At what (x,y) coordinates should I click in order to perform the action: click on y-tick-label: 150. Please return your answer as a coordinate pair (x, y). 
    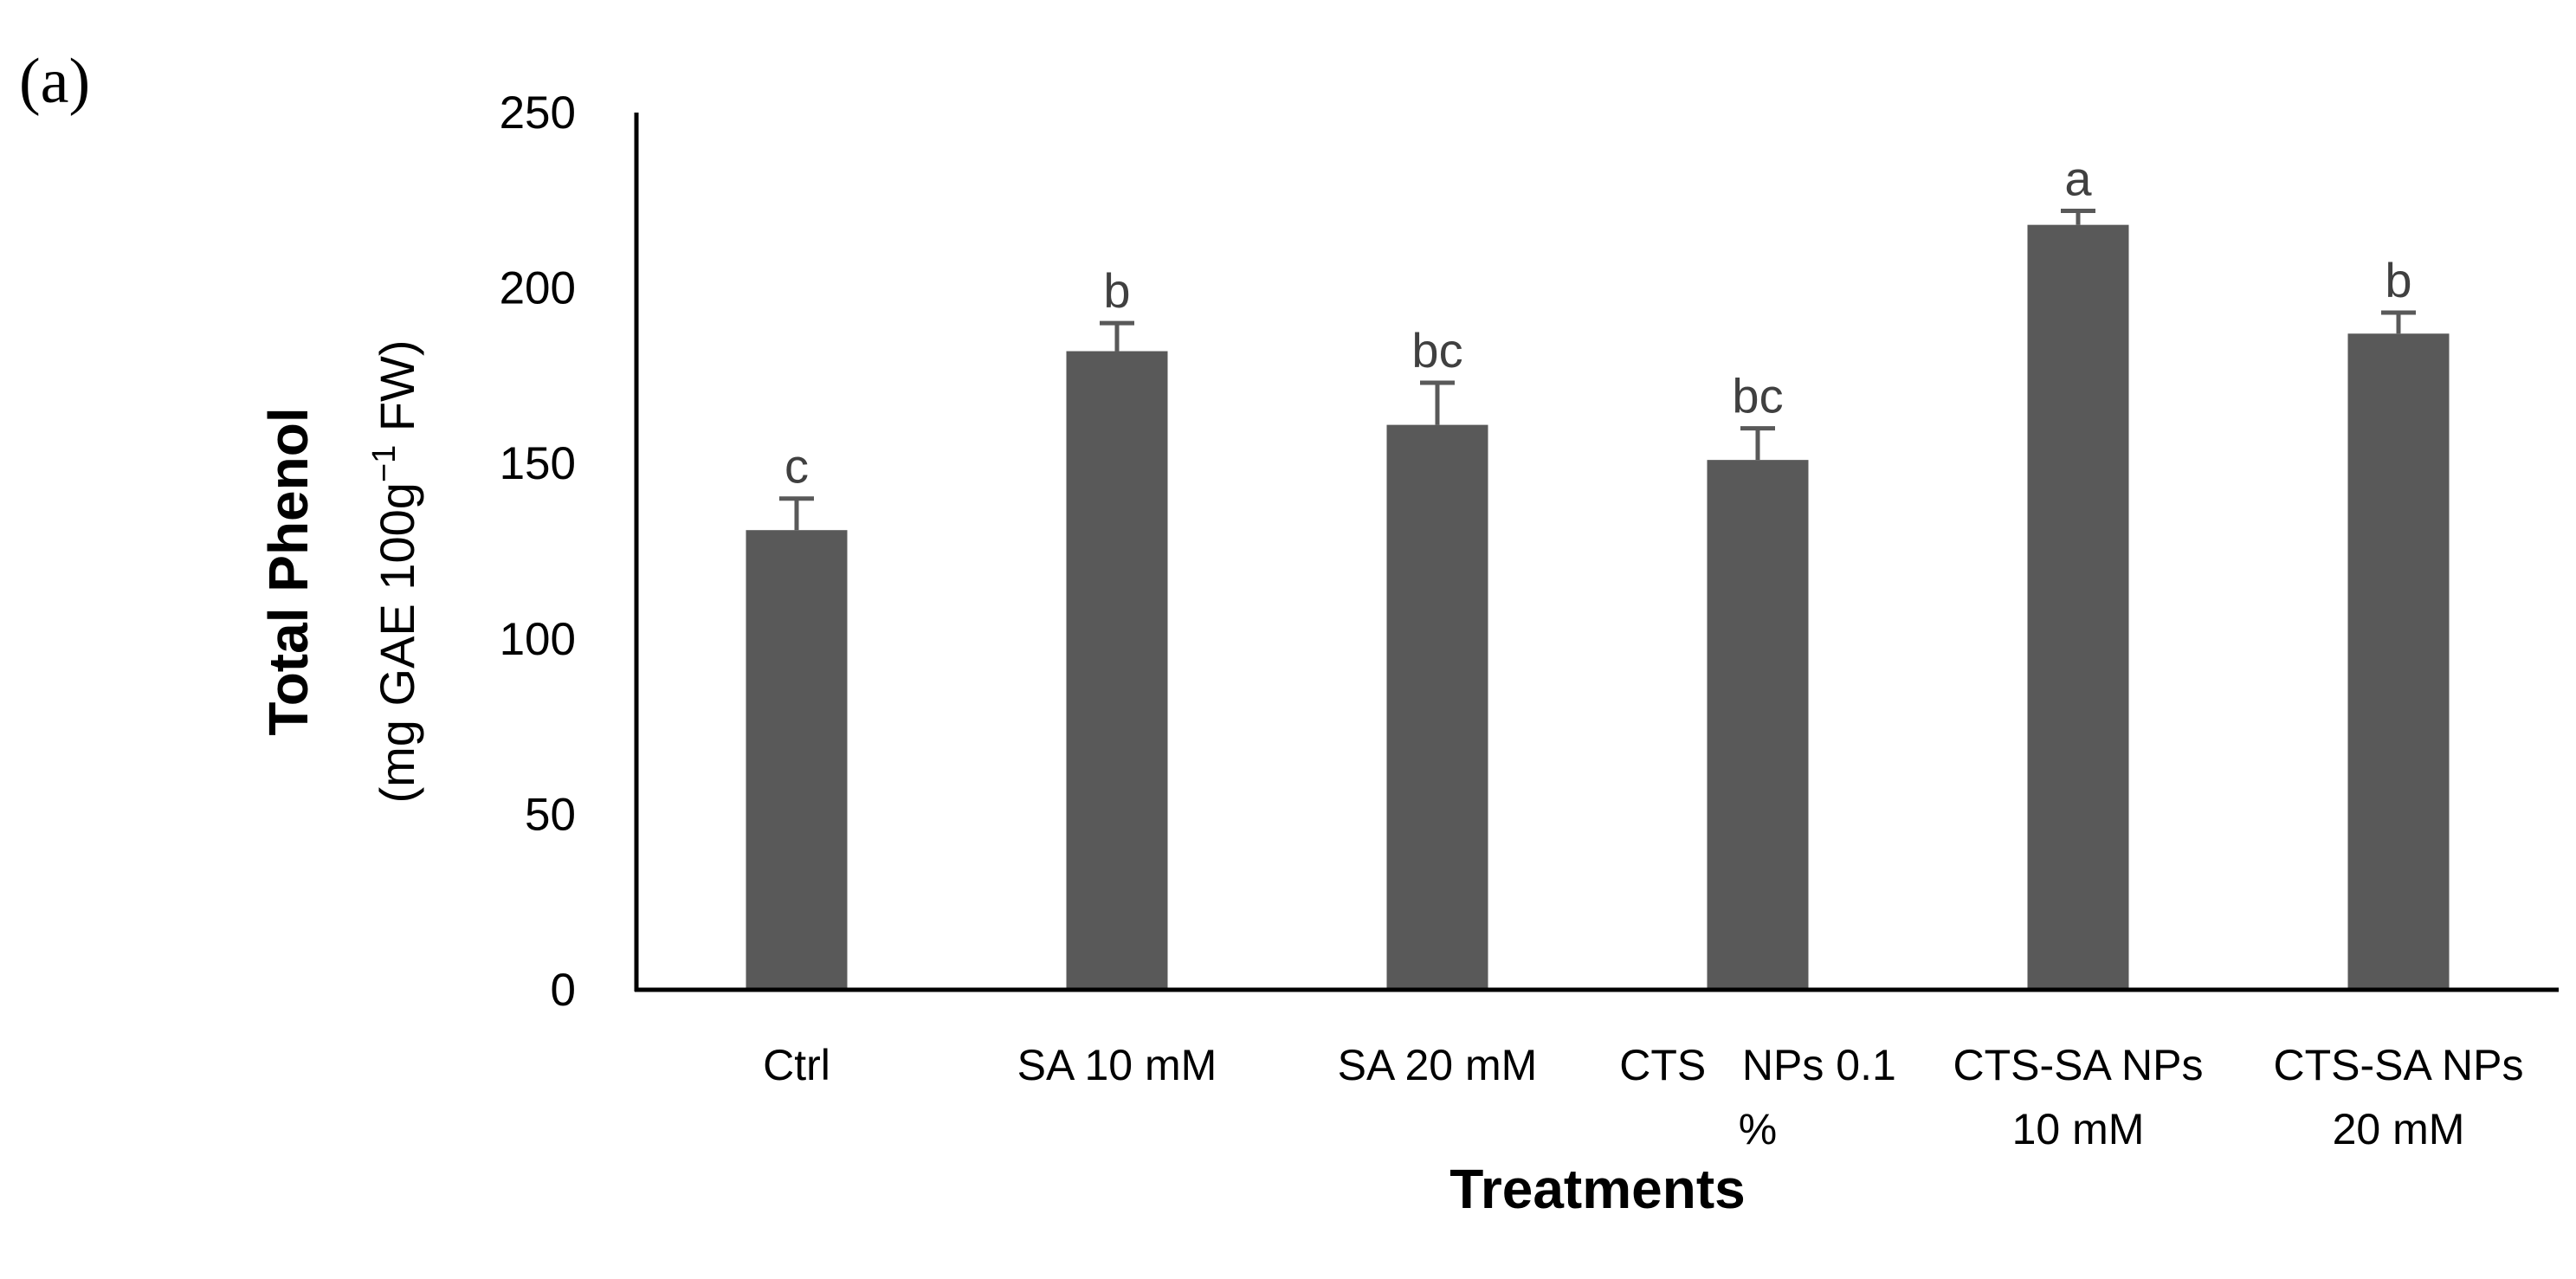
    Looking at the image, I should click on (538, 464).